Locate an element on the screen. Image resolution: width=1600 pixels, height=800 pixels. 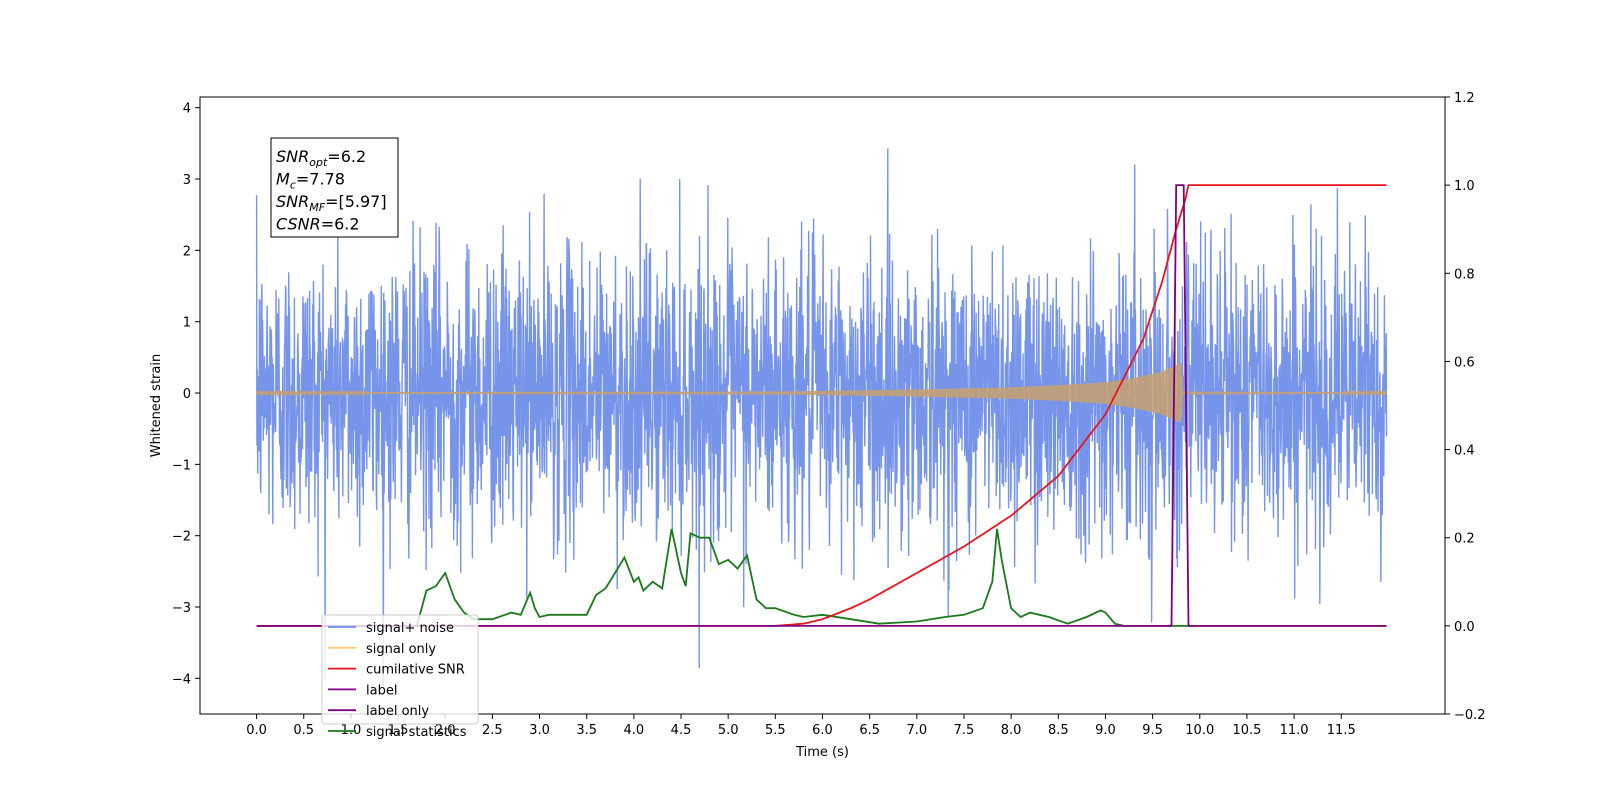
y-tick-label: 4 is located at coordinates (187, 109).